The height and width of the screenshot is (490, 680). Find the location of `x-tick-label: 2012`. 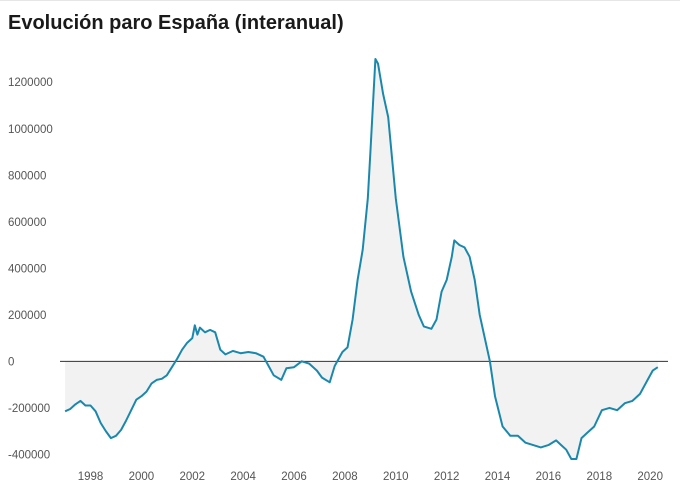

x-tick-label: 2012 is located at coordinates (447, 477).